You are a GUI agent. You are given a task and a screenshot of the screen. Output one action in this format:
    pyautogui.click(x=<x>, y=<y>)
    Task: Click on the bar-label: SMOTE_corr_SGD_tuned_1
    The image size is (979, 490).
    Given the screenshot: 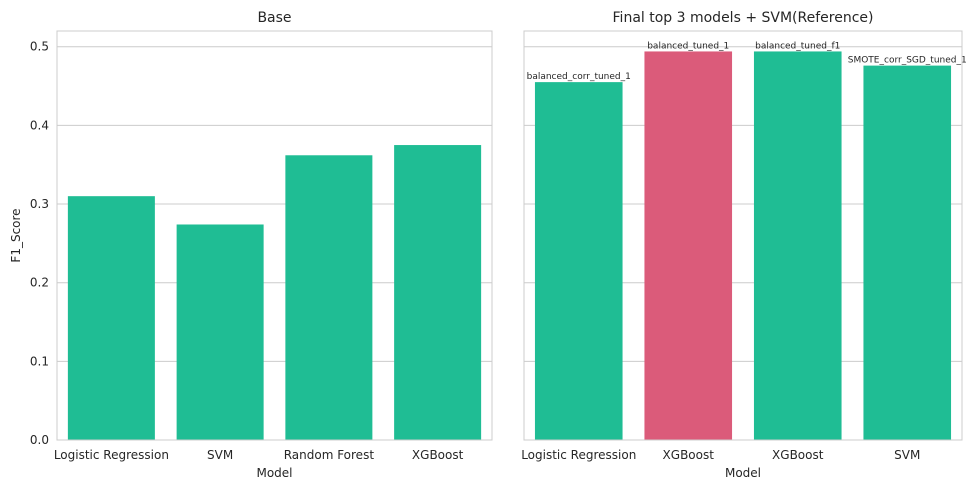 What is the action you would take?
    pyautogui.click(x=907, y=61)
    